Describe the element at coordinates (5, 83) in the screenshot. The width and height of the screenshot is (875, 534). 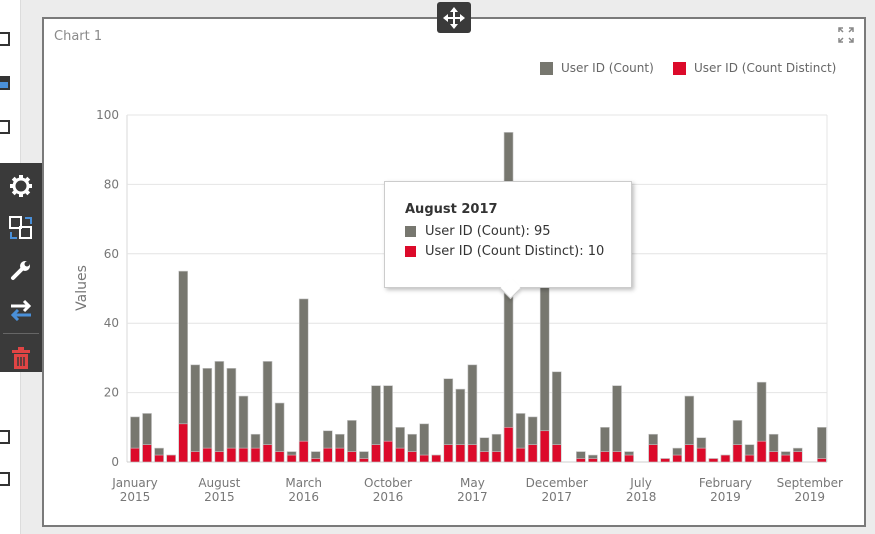
I see `layout-icon` at that location.